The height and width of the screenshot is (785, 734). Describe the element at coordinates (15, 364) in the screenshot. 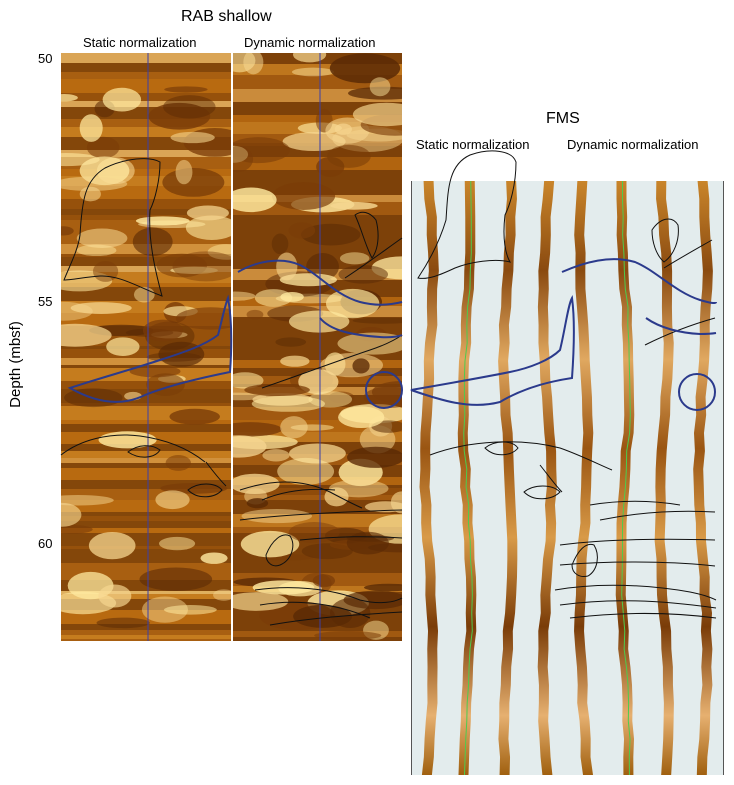

I see `depth-axis-label: Depth (mbsf)` at that location.